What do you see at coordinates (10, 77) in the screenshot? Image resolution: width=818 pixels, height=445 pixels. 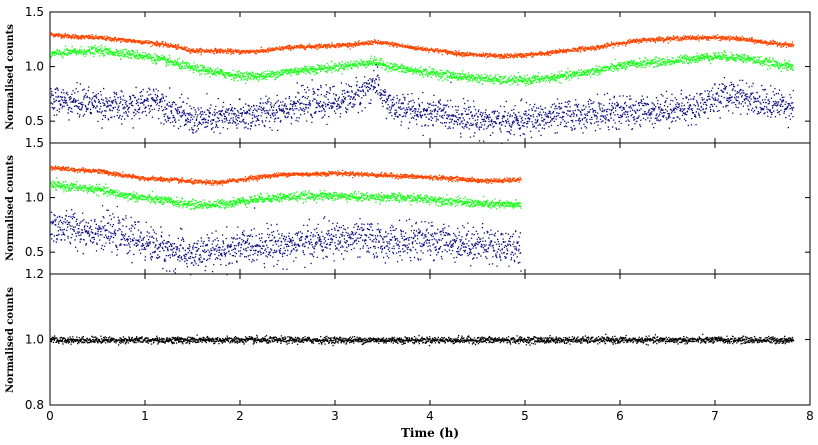 I see `top-panel-ylabel: Normalised counts` at bounding box center [10, 77].